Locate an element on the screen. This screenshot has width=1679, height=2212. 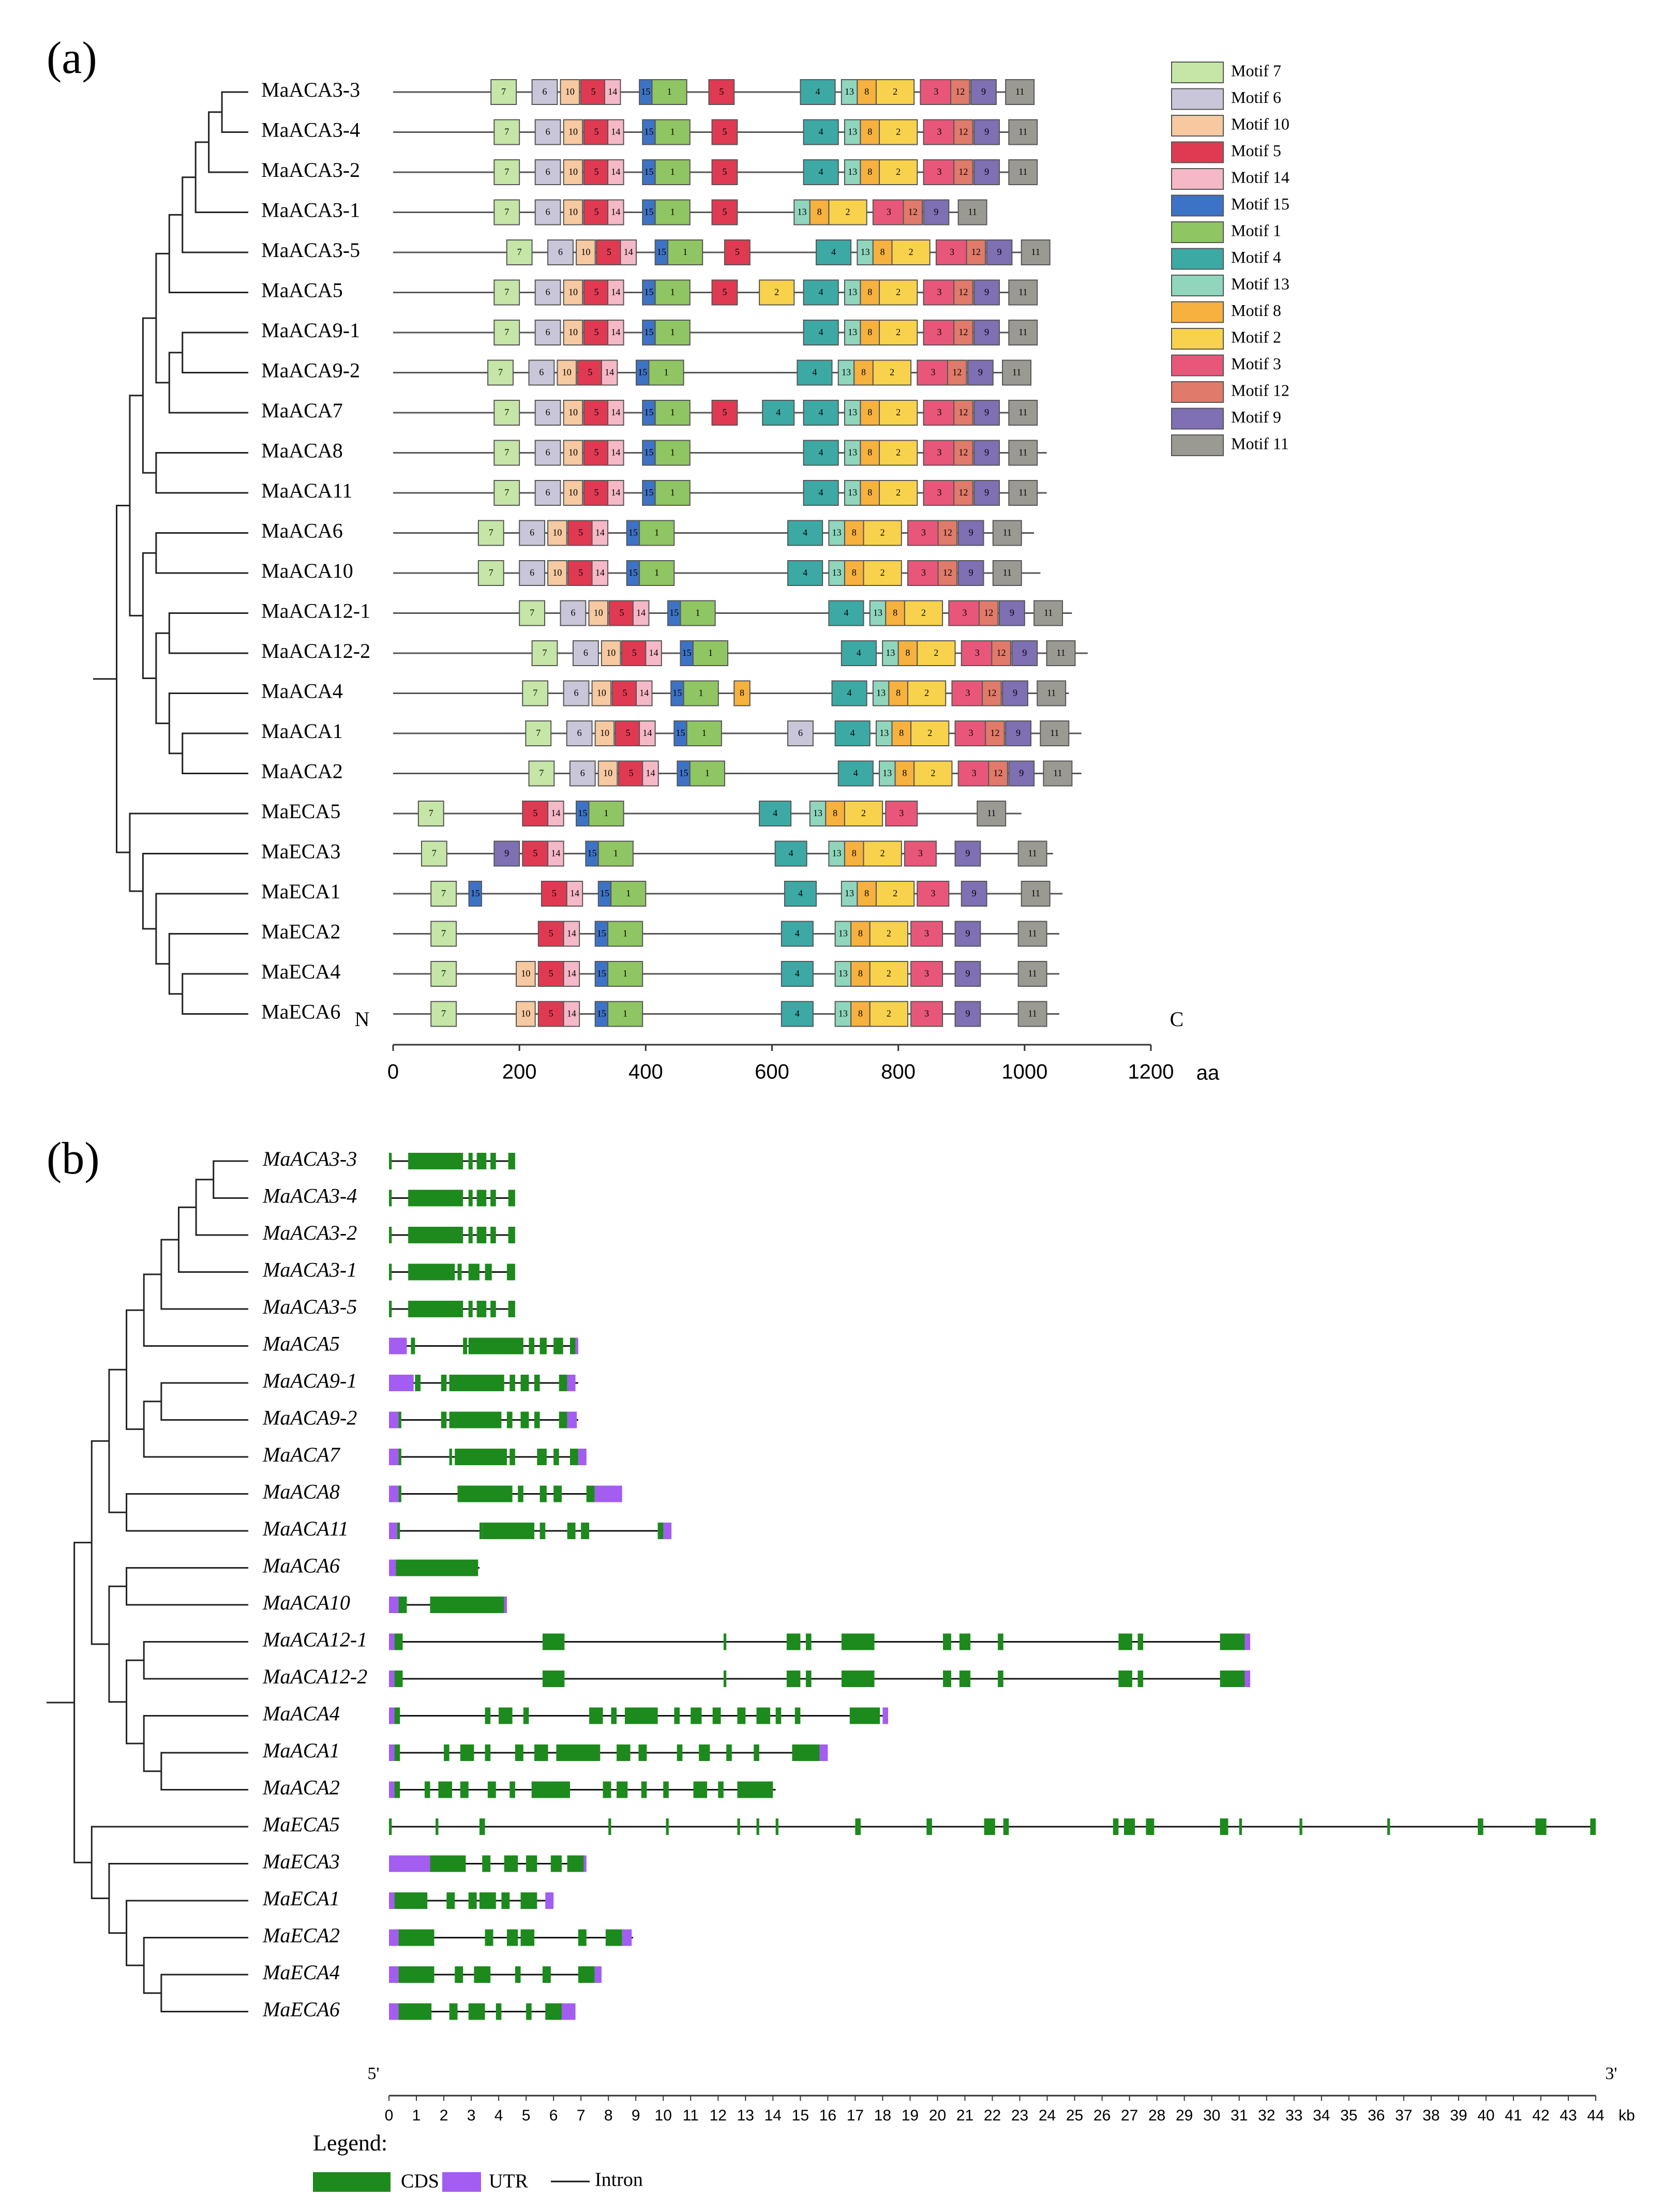
motif-box-number: 7 is located at coordinates (504, 92).